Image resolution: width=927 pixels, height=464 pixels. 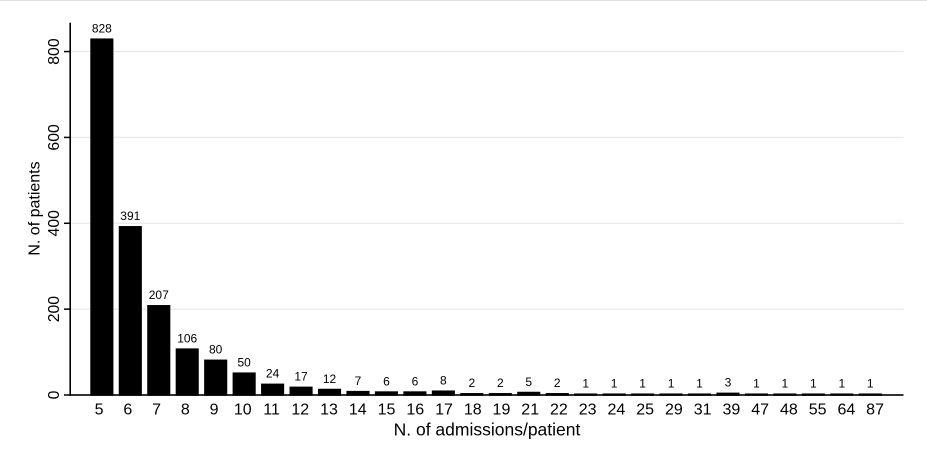 What do you see at coordinates (846, 410) in the screenshot?
I see `svg-text: 64` at bounding box center [846, 410].